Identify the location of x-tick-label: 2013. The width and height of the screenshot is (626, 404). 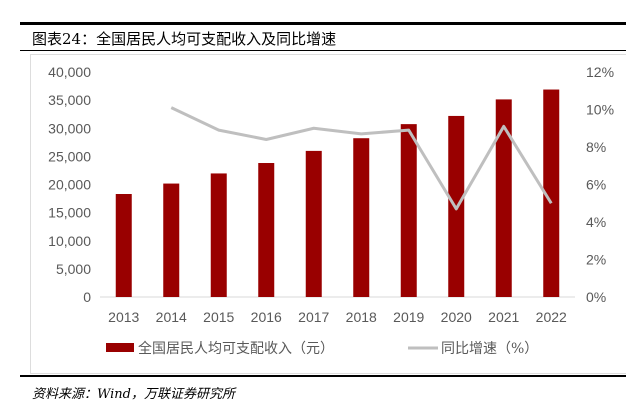
(123, 317).